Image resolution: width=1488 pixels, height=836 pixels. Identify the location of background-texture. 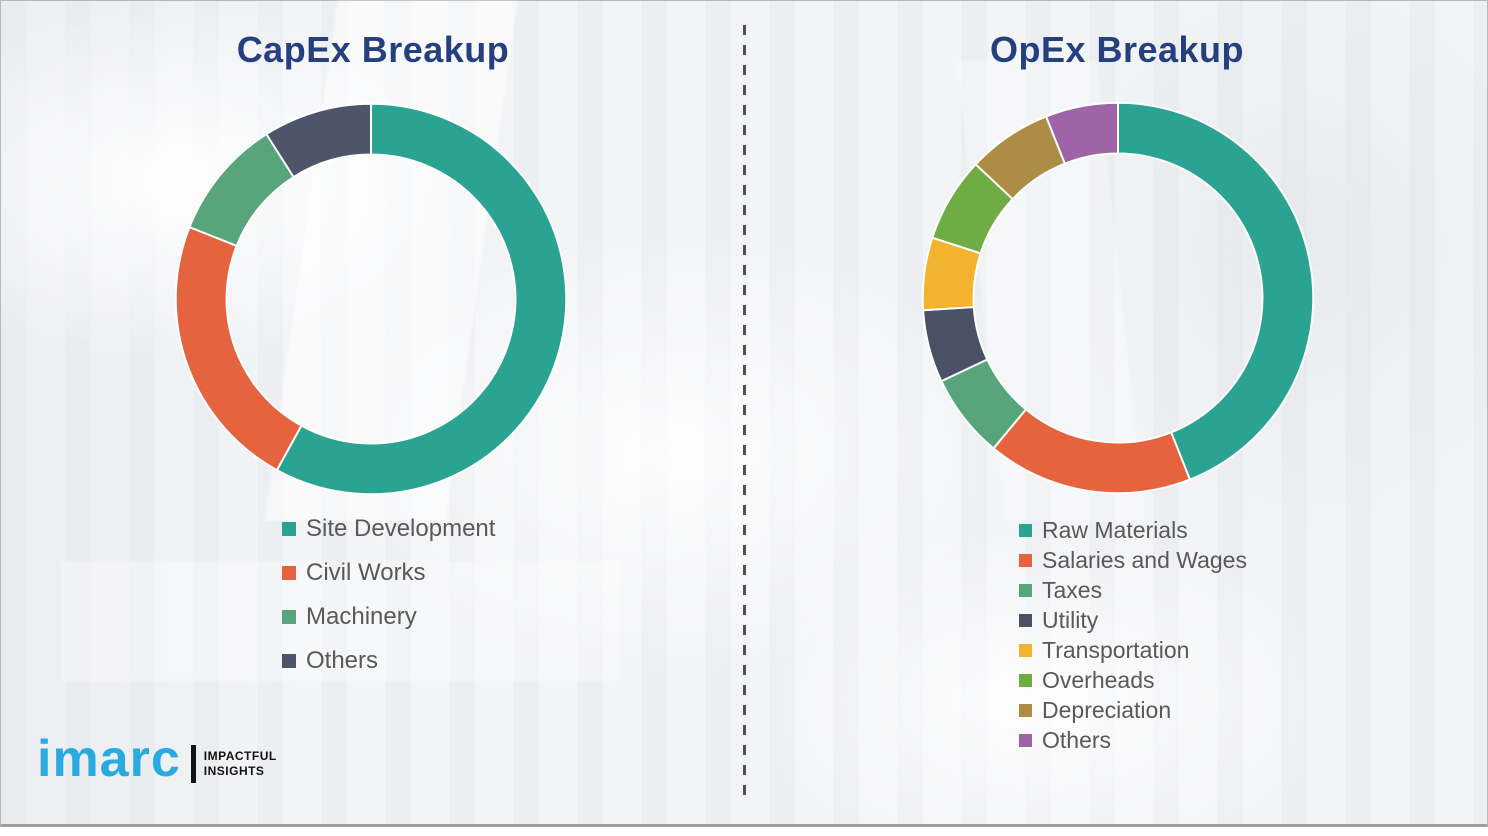
(341, 621).